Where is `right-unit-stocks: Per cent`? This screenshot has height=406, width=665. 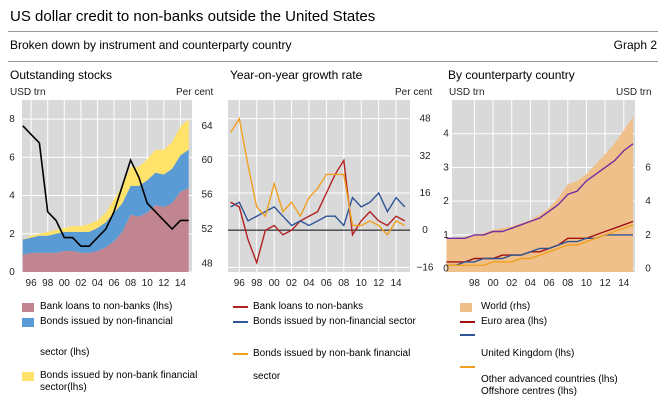 right-unit-stocks: Per cent is located at coordinates (195, 92).